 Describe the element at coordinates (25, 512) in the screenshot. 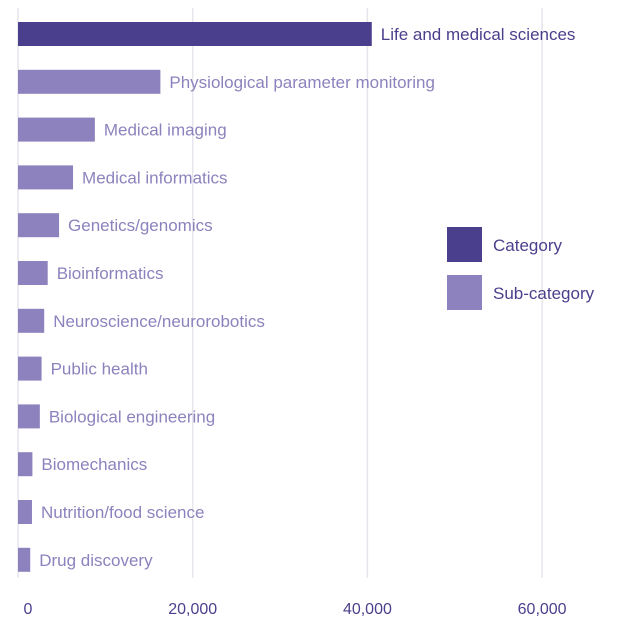

I see `bar-nutrition-food-science` at that location.